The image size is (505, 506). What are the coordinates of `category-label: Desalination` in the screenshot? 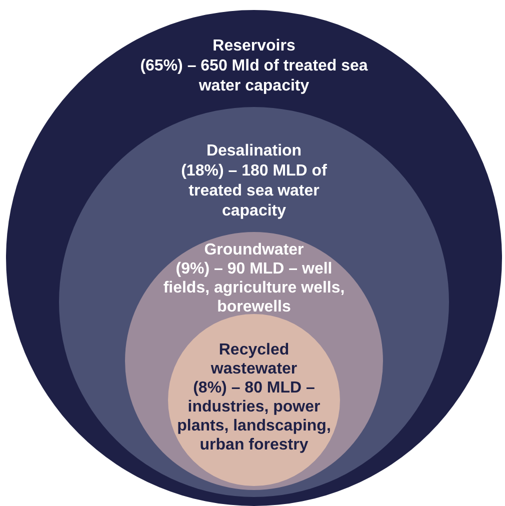 It's located at (254, 151).